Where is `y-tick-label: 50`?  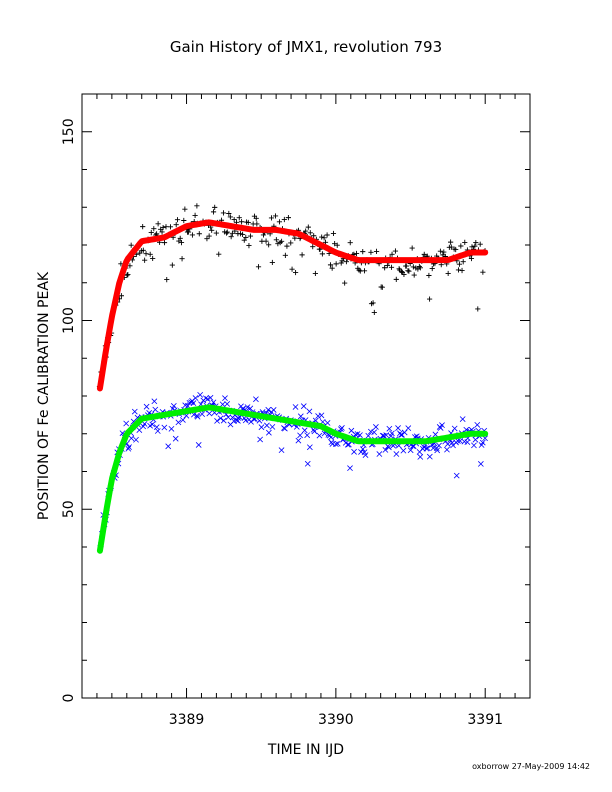
y-tick-label: 50 is located at coordinates (69, 509).